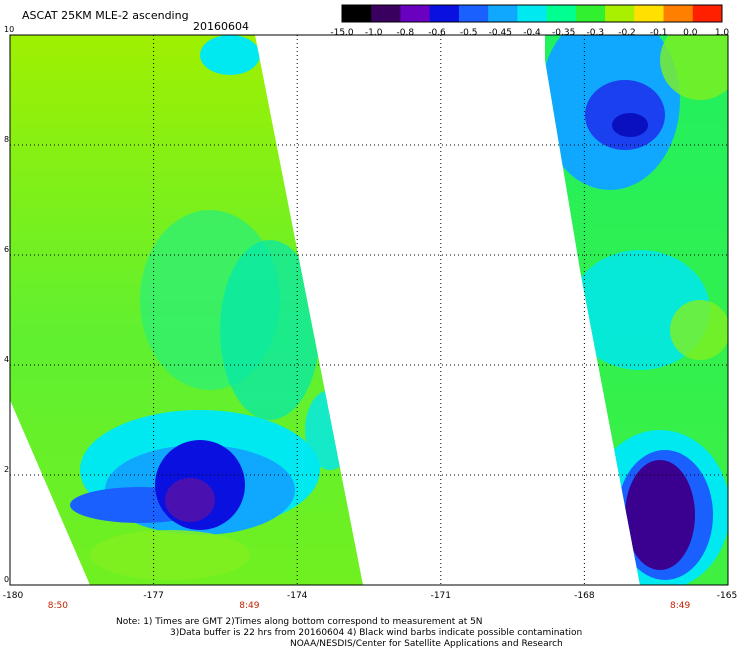 This screenshot has height=650, width=740. Describe the element at coordinates (584, 596) in the screenshot. I see `lon-tick-label: -168` at that location.